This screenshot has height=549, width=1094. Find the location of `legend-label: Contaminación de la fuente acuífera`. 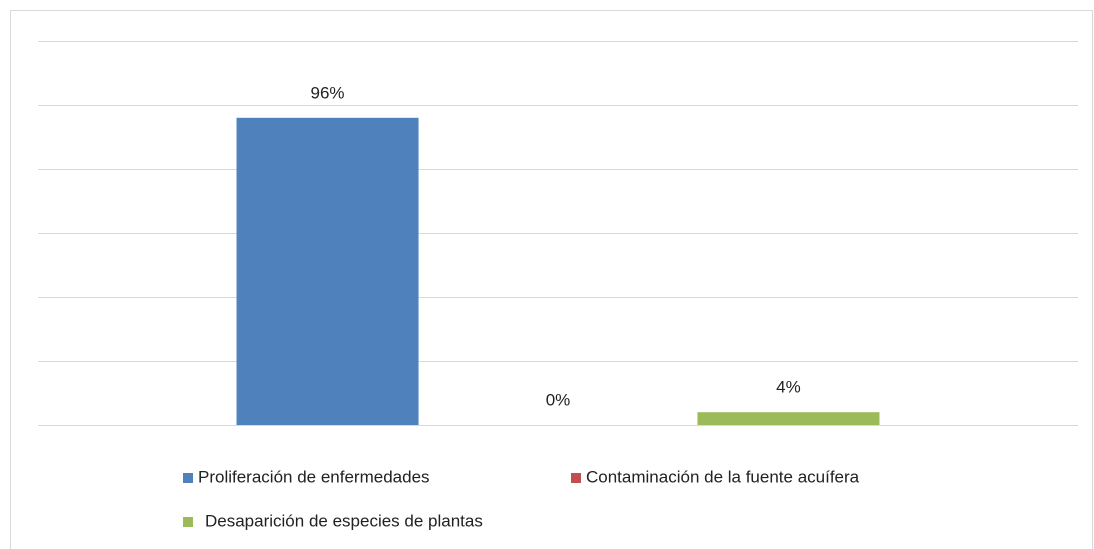

legend-label: Contaminación de la fuente acuífera is located at coordinates (723, 476).